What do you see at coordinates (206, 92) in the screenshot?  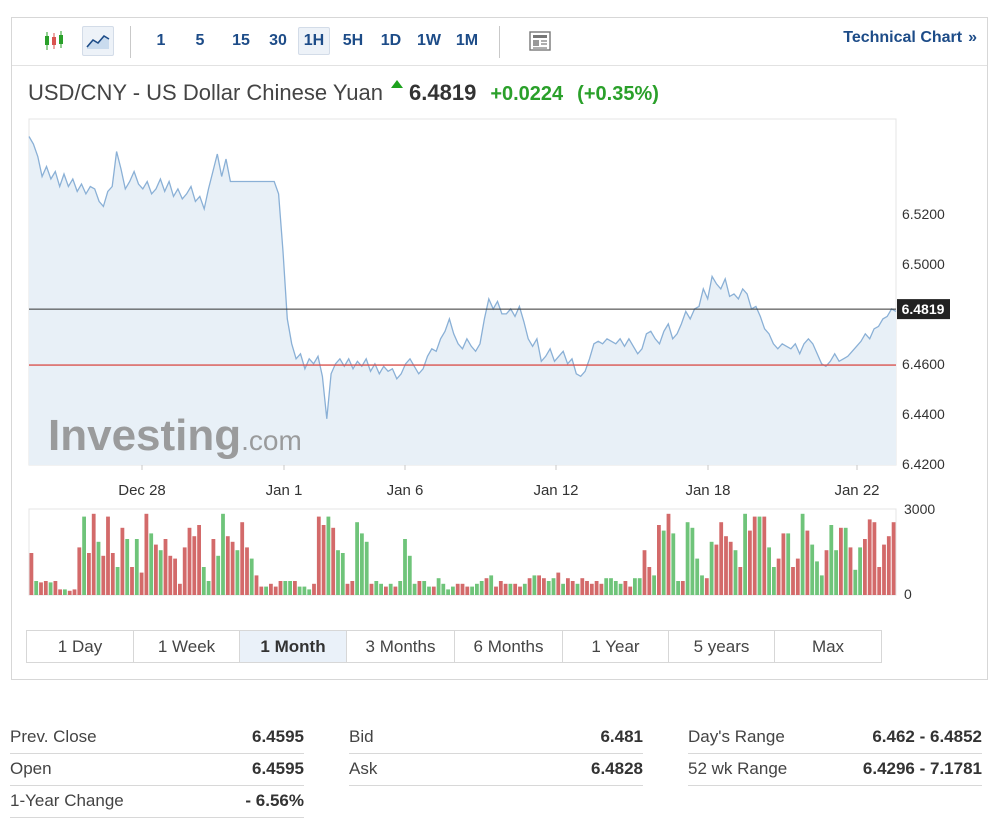 I see `instrument-name: USD/CNY - US Dollar Chinese Yuan` at bounding box center [206, 92].